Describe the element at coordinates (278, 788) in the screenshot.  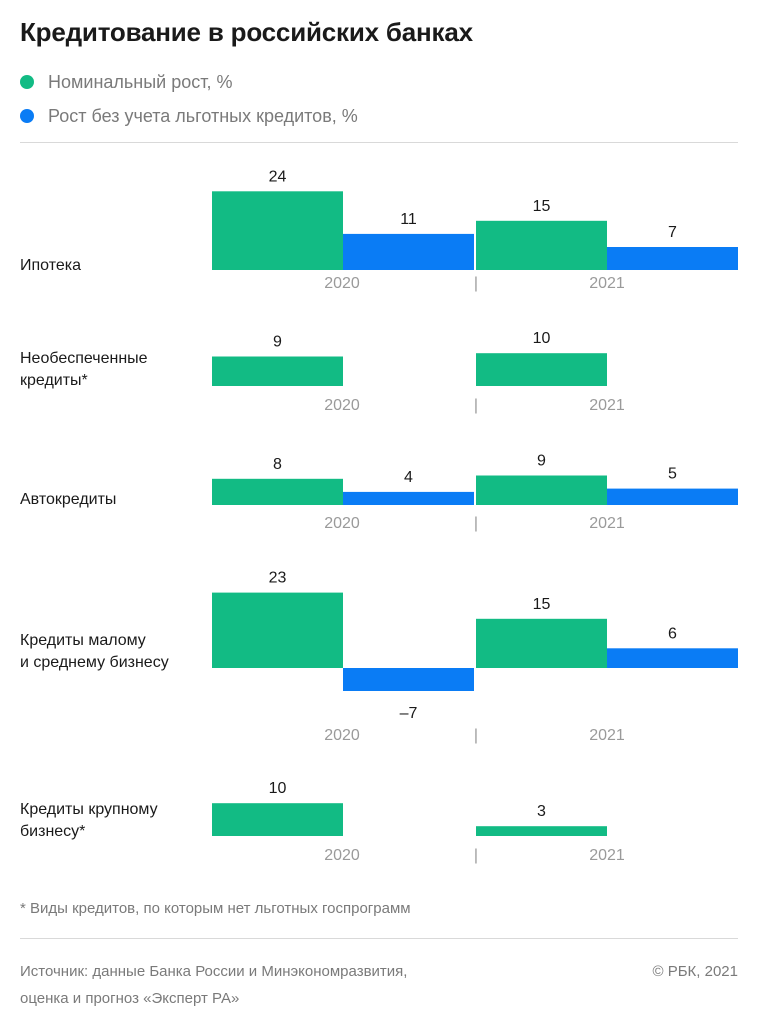
I see `value-label-nominal-2020-g4: 10` at that location.